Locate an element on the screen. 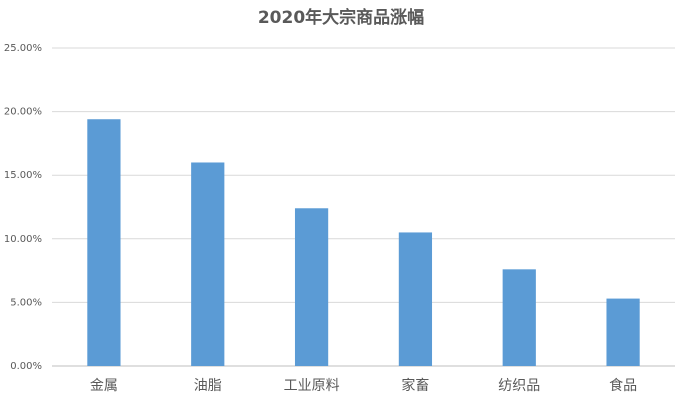  y-tick-label: 15.00% is located at coordinates (23, 175).